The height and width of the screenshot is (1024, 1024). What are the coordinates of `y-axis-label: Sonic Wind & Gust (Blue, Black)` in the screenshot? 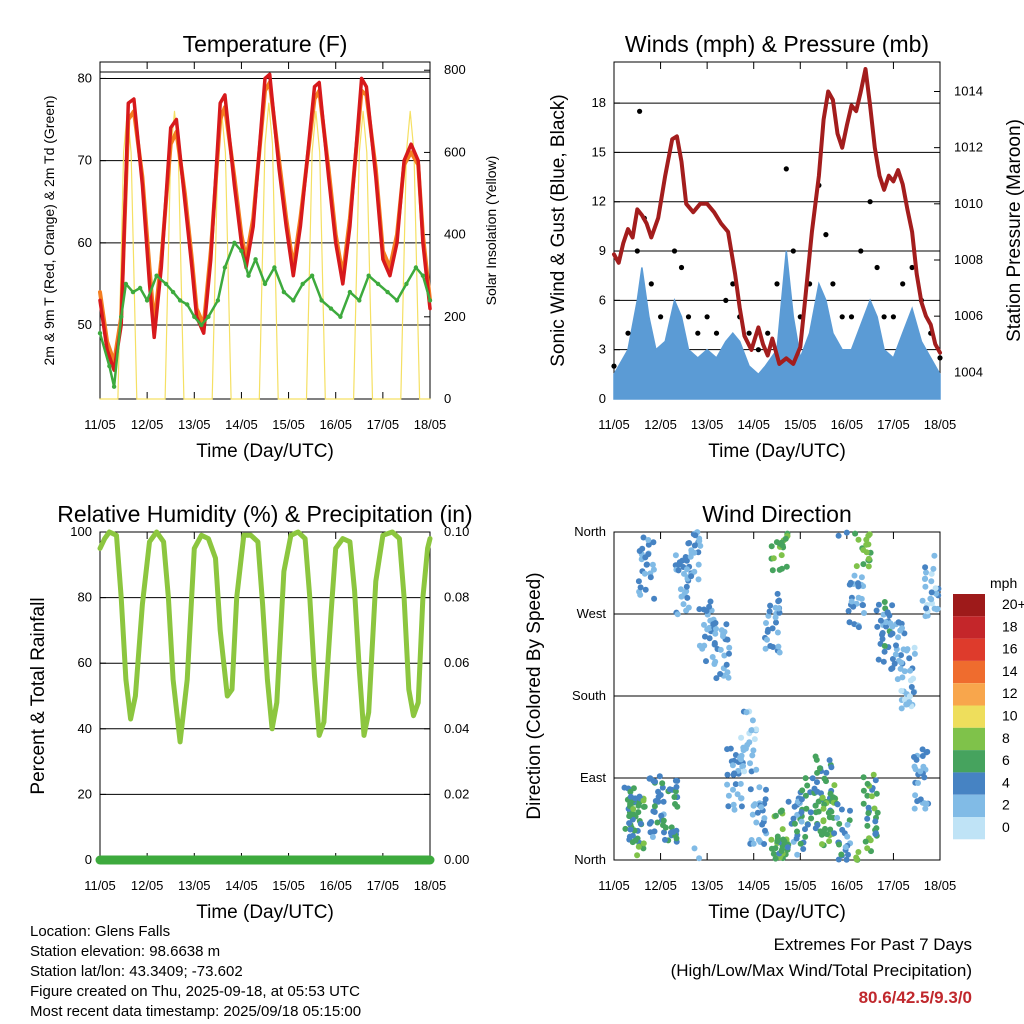 It's located at (558, 230).